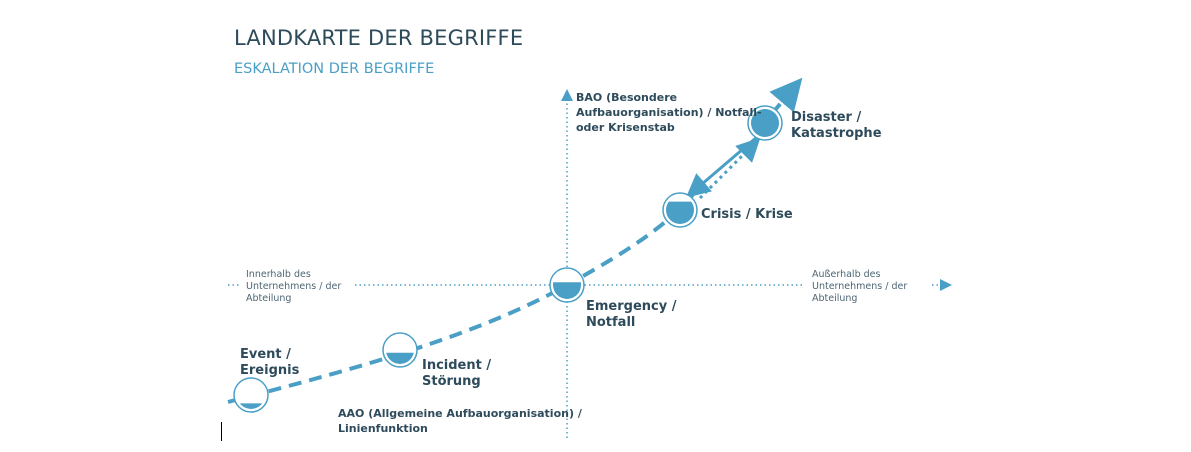 The image size is (1191, 452). I want to click on escalation-arrow, so click(786, 95).